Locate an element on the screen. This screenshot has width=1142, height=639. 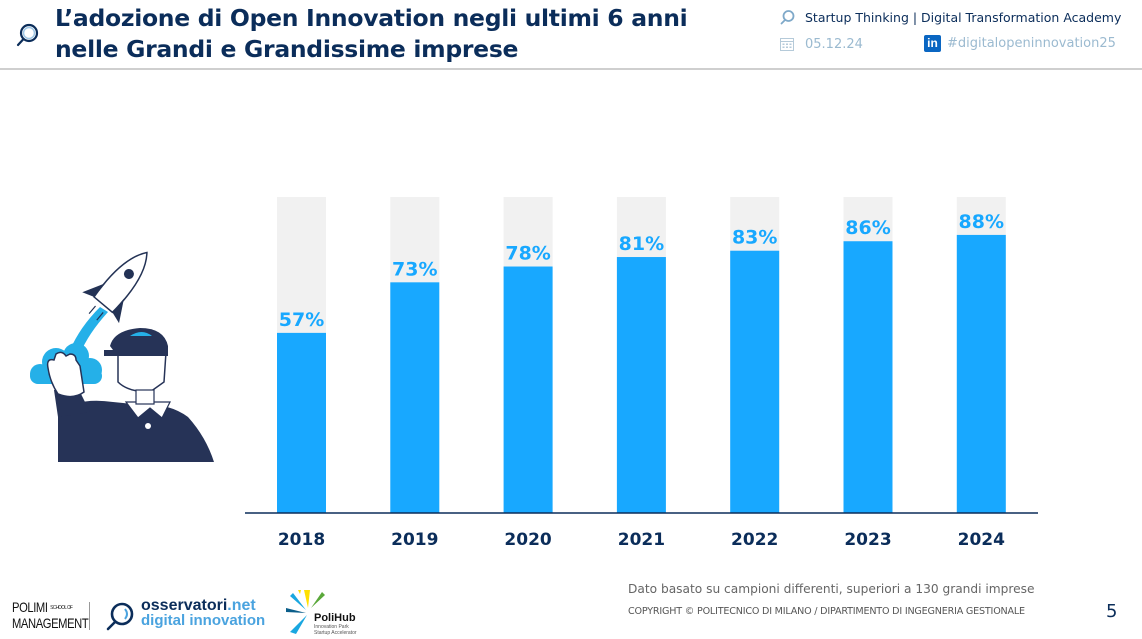
polimi-logo-line2: MANAGEMENT is located at coordinates (50, 622).